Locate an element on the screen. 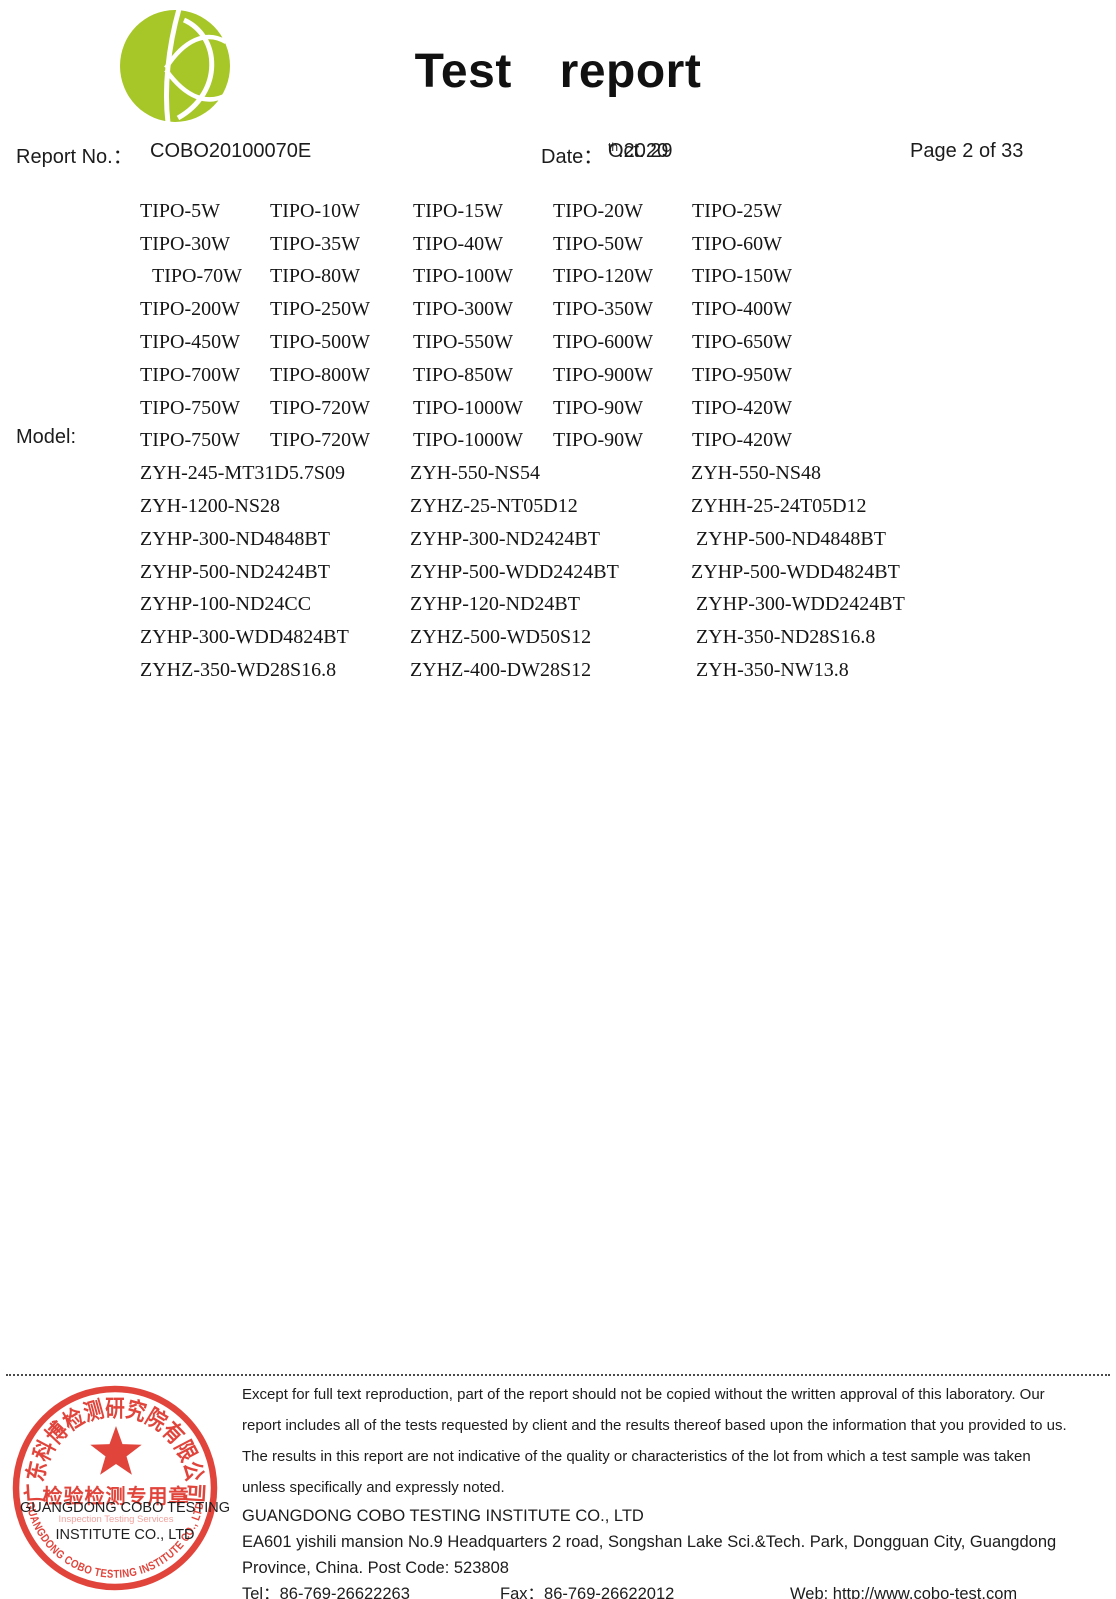 The width and height of the screenshot is (1116, 1599). model-cell: ZYH-350-NW13.8 is located at coordinates (772, 670).